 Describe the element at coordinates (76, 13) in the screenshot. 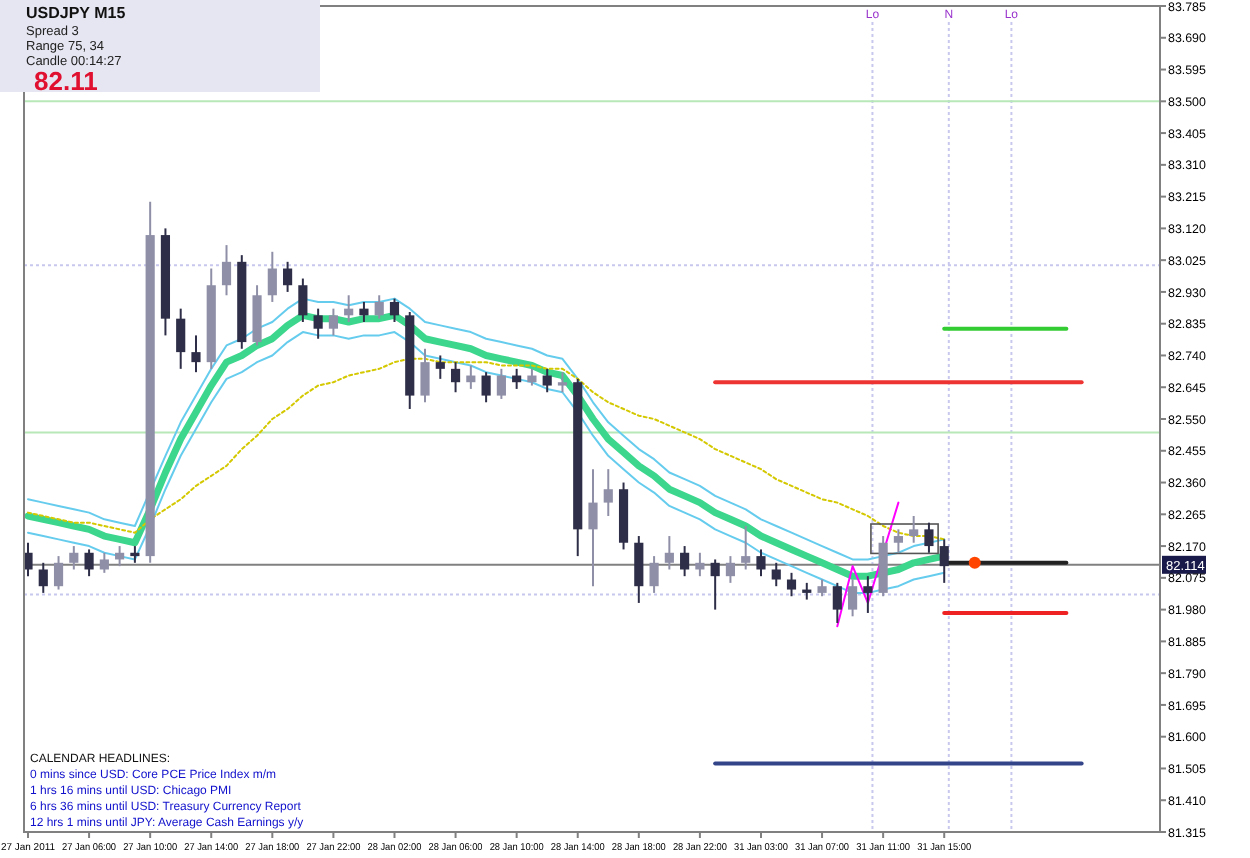

I see `chart-title: USDJPY M15` at that location.